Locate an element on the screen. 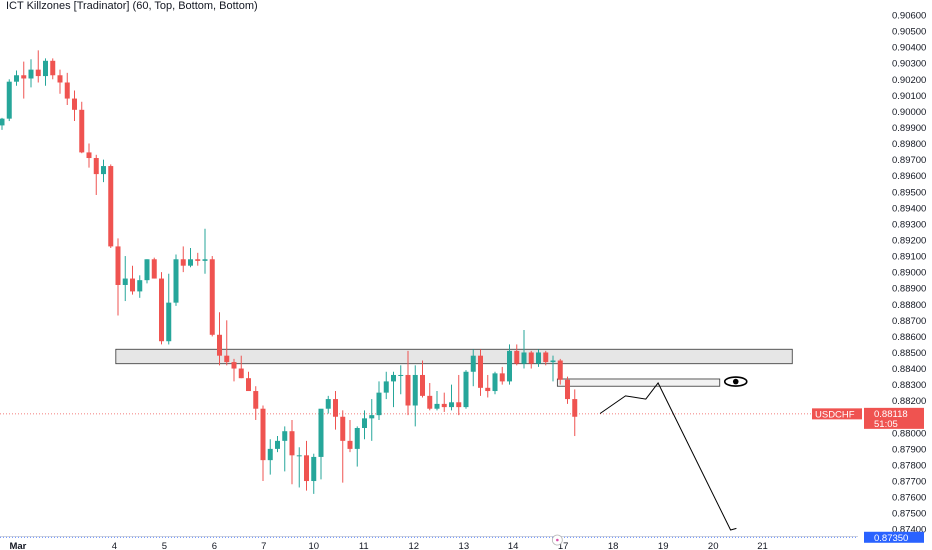 This screenshot has height=550, width=932. x-tick-label: 7 is located at coordinates (263, 545).